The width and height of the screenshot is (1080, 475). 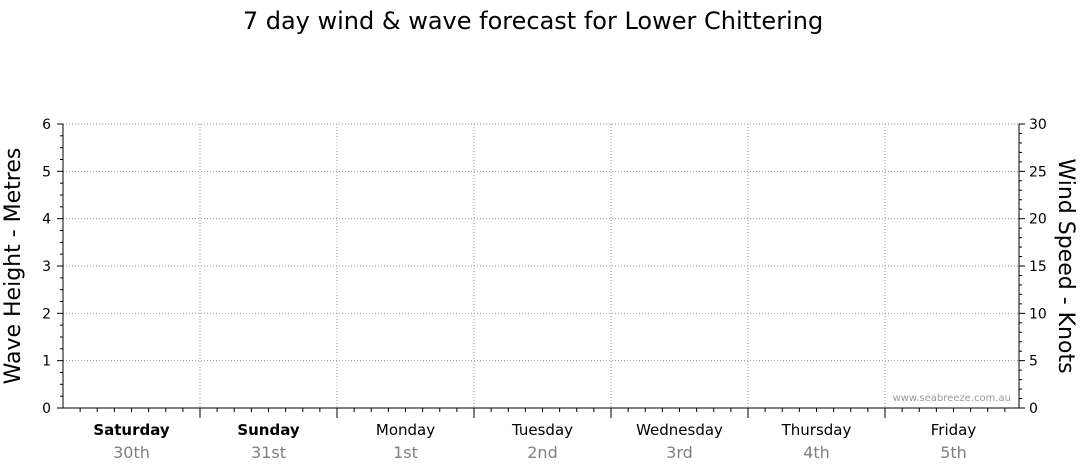 What do you see at coordinates (954, 430) in the screenshot?
I see `day-label: Friday` at bounding box center [954, 430].